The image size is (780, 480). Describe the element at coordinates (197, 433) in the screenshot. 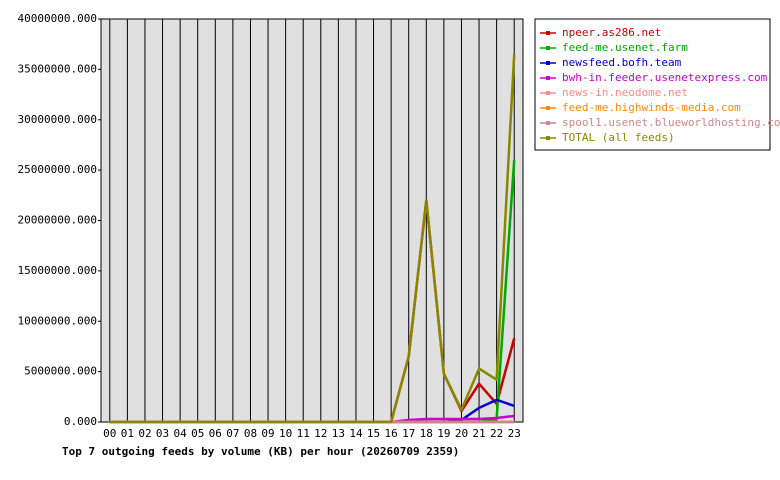

I see `x-tick-label: 05` at that location.